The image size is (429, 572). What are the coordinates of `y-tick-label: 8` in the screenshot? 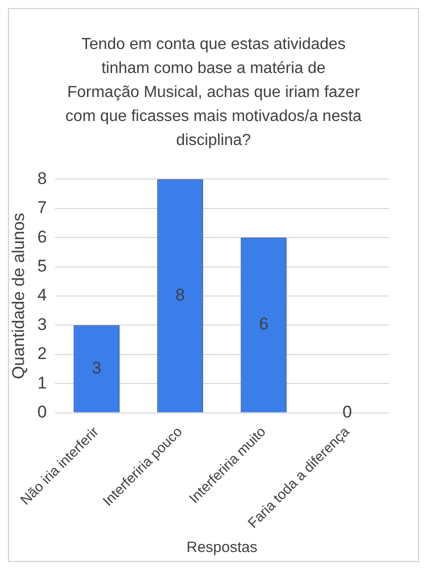 It's located at (42, 178).